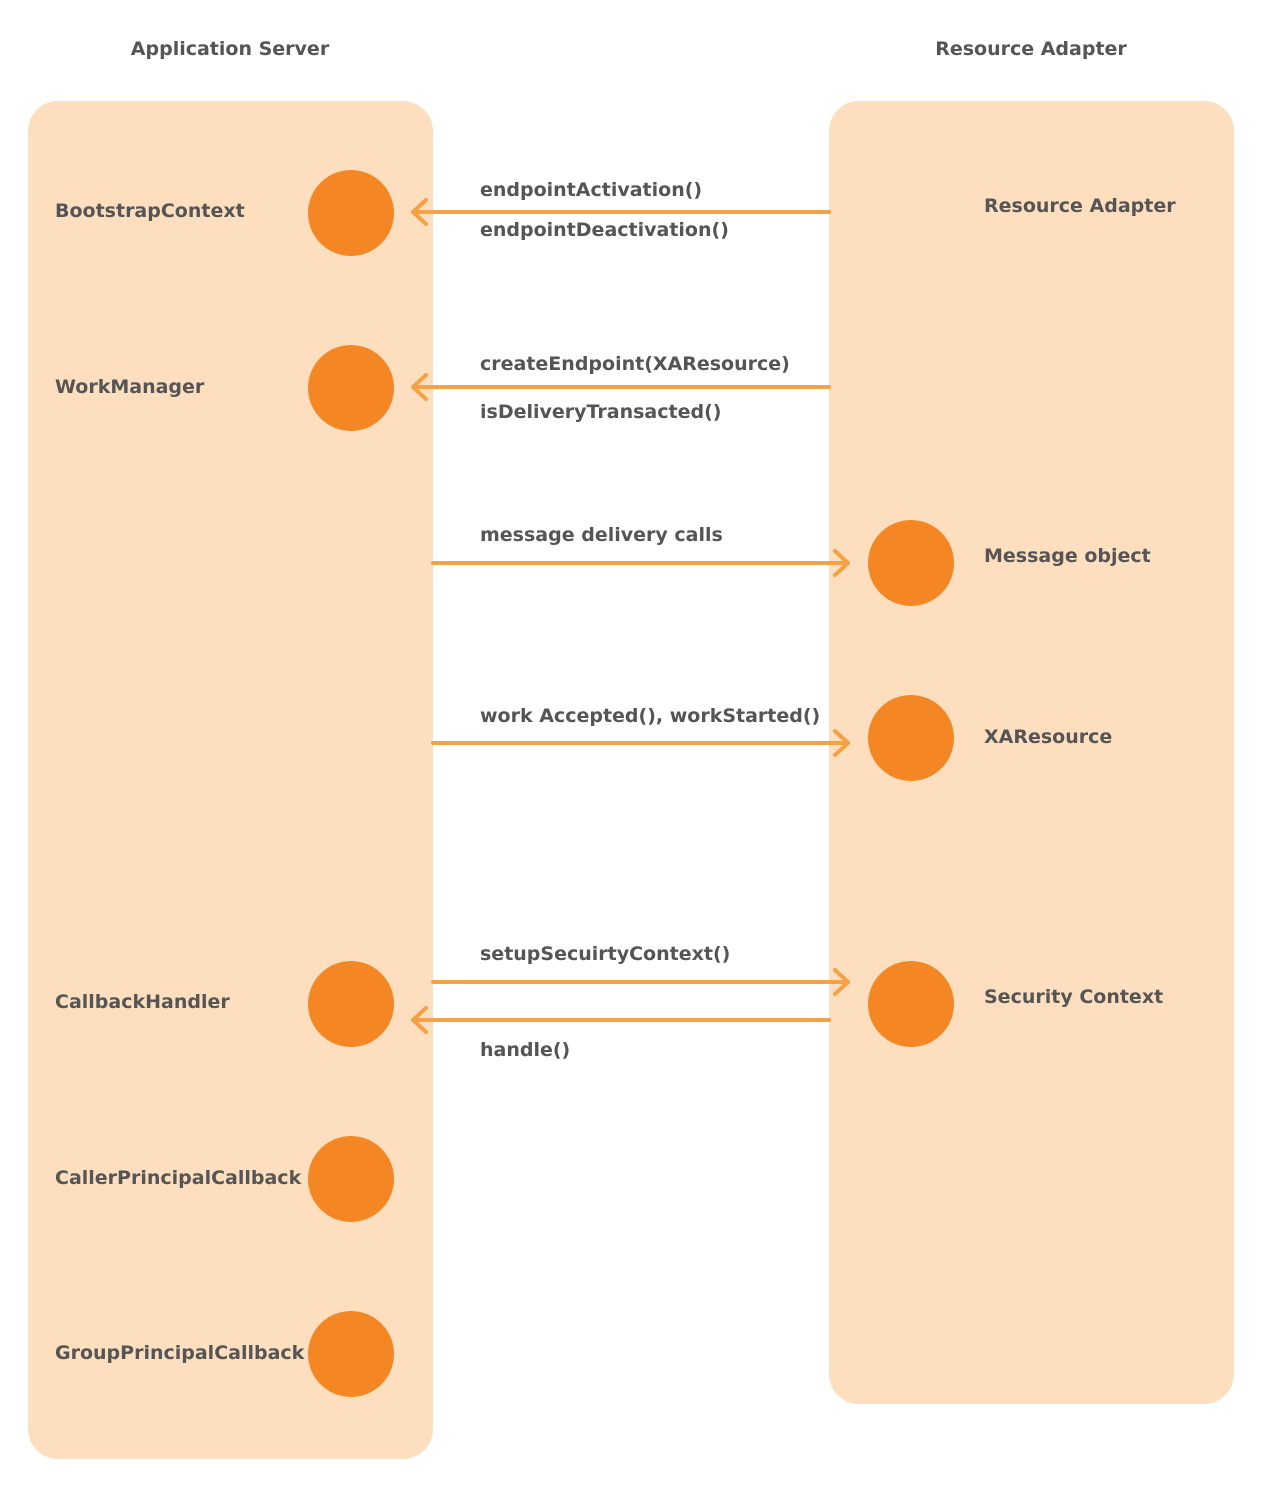 This screenshot has width=1261, height=1504. Describe the element at coordinates (621, 387) in the screenshot. I see `arrow-create-endpoint` at that location.